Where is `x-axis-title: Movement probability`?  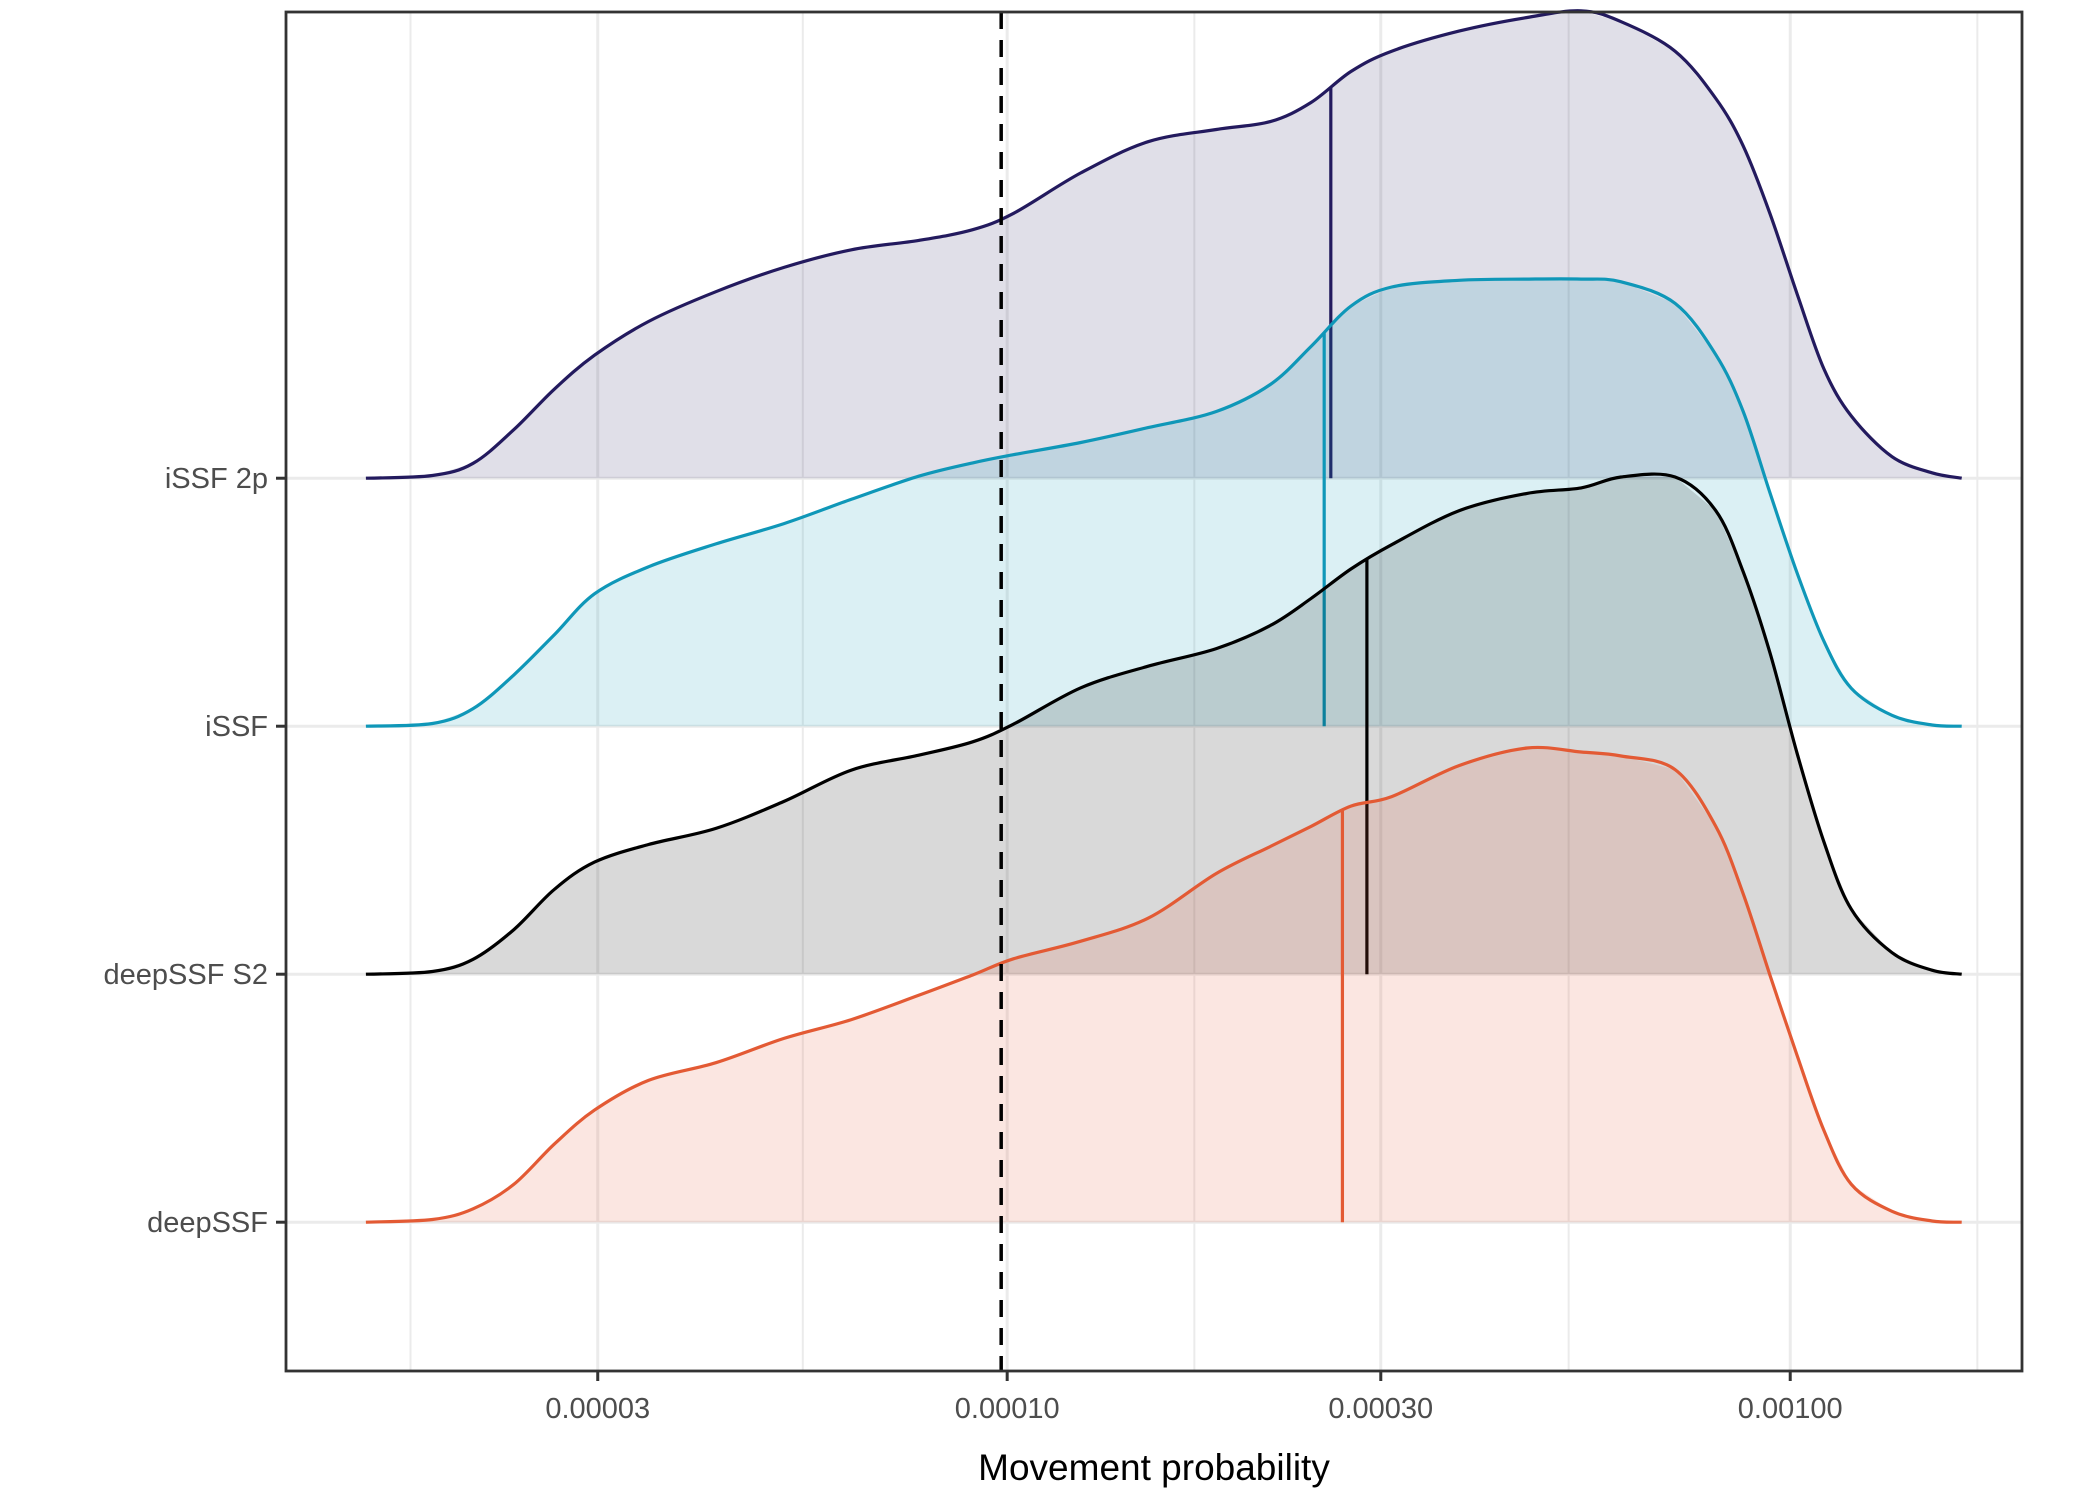 x-axis-title: Movement probability is located at coordinates (1154, 1467).